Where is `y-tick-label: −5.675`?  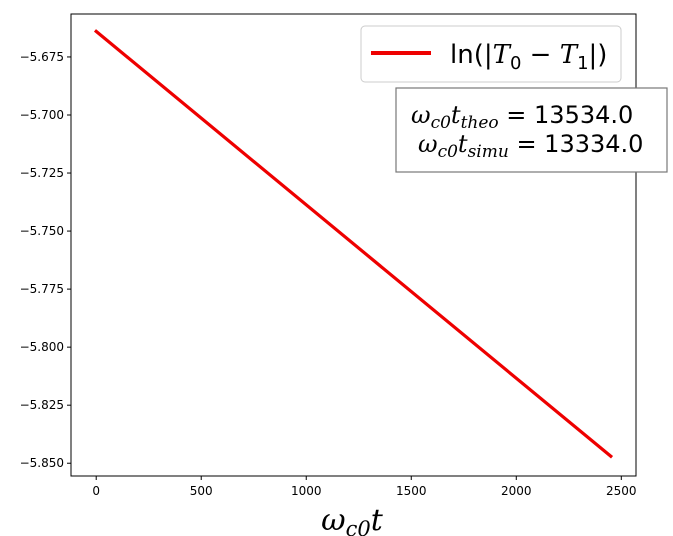 y-tick-label: −5.675 is located at coordinates (42, 57).